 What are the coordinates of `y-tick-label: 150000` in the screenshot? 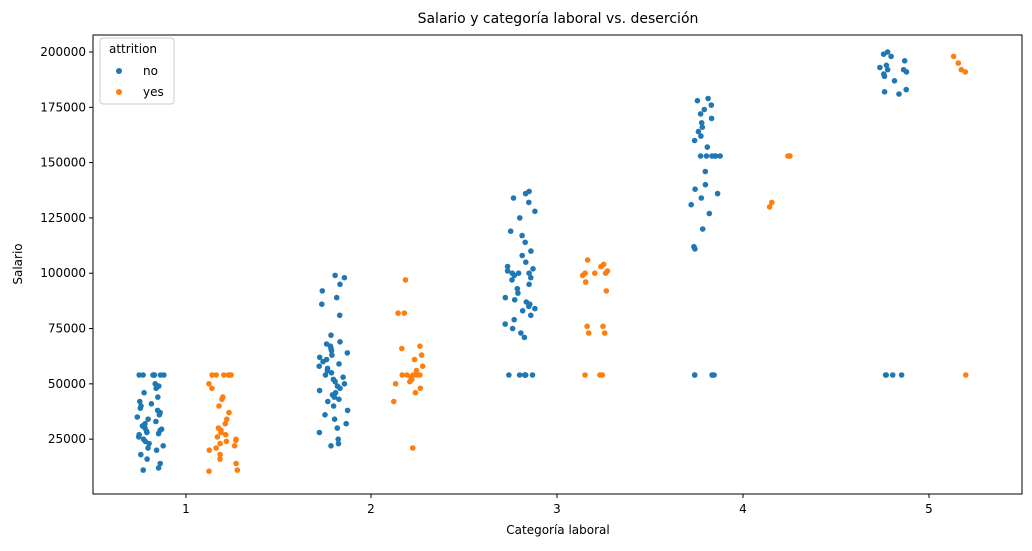 It's located at (63, 163).